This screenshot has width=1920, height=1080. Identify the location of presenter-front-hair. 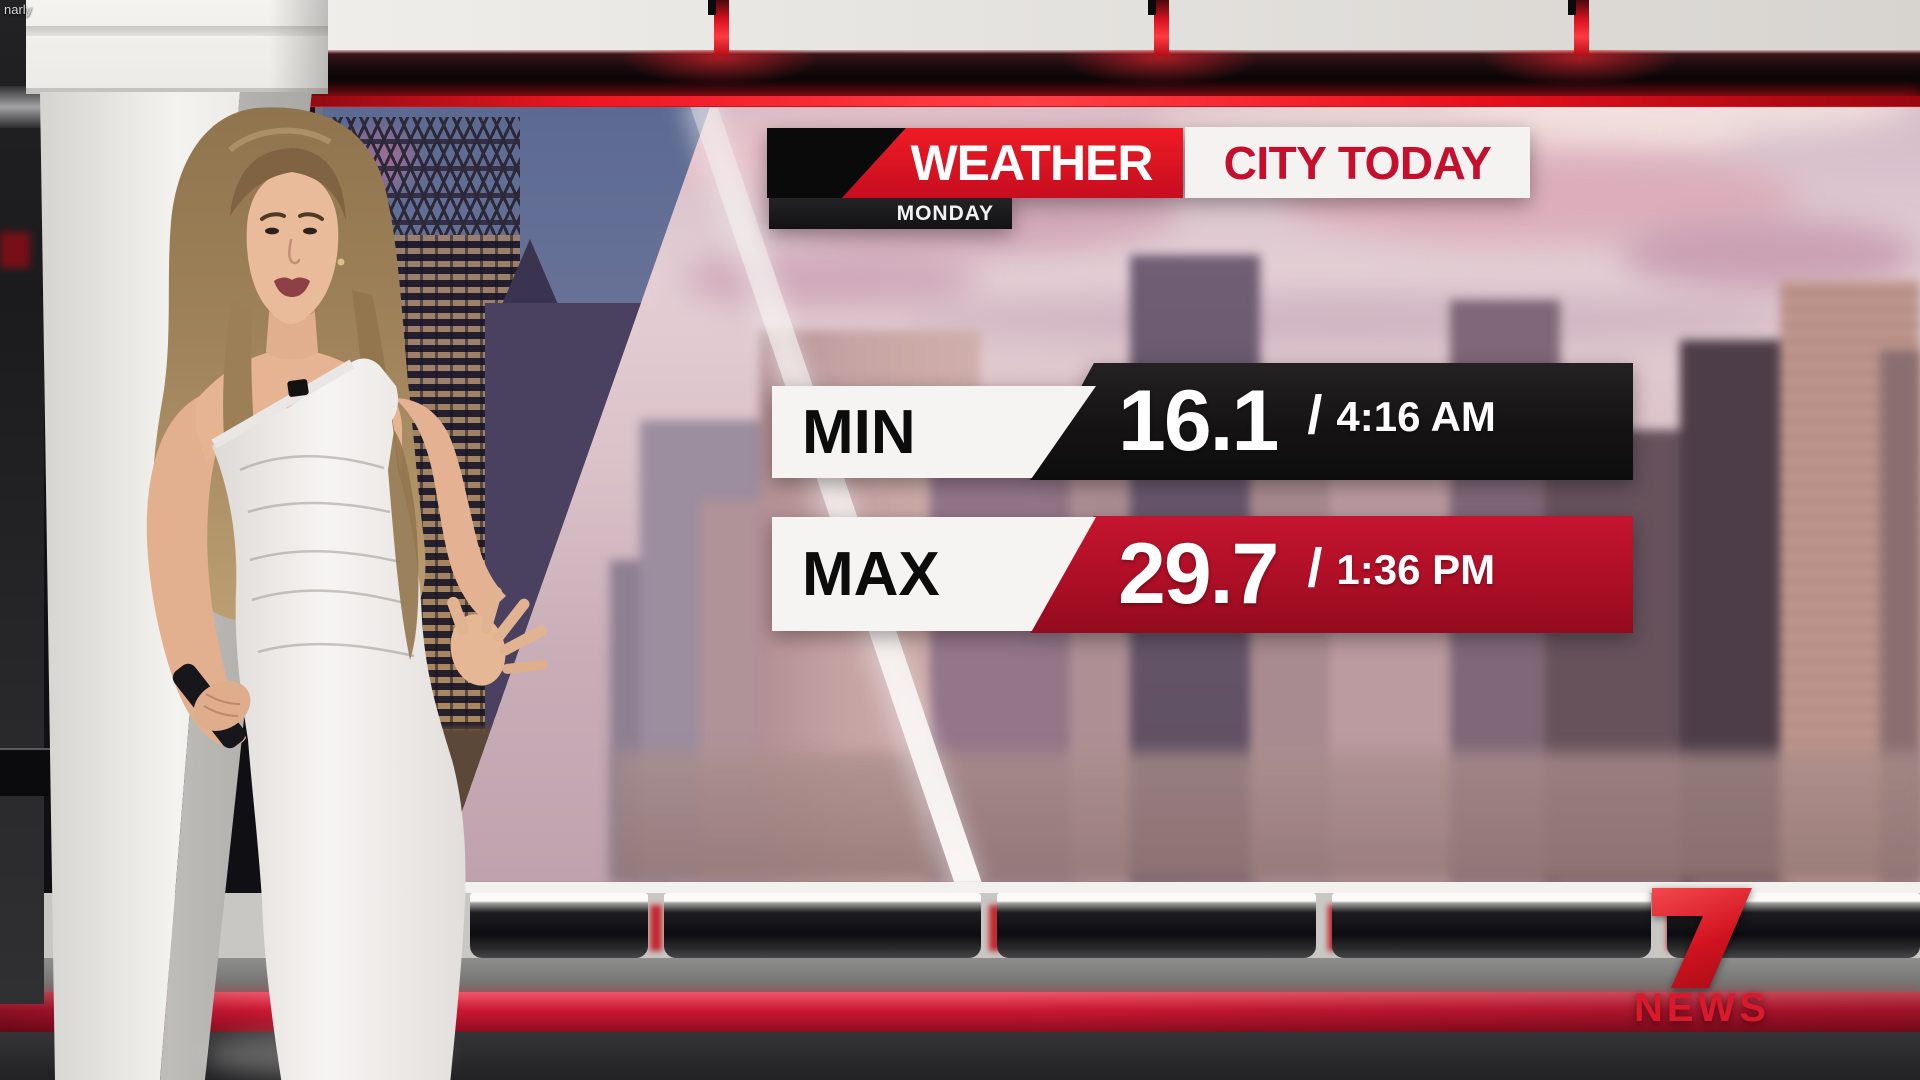
(288, 184).